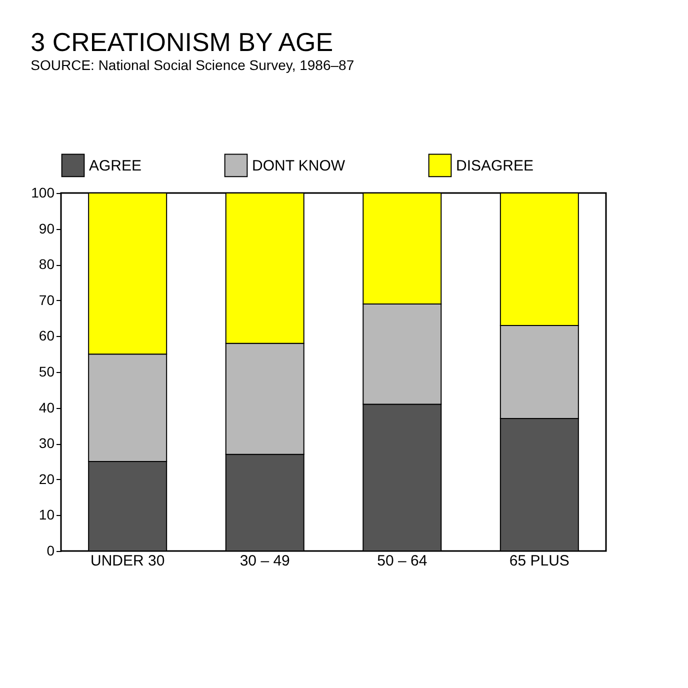 The image size is (688, 688). I want to click on y-tick-label: 60, so click(46, 336).